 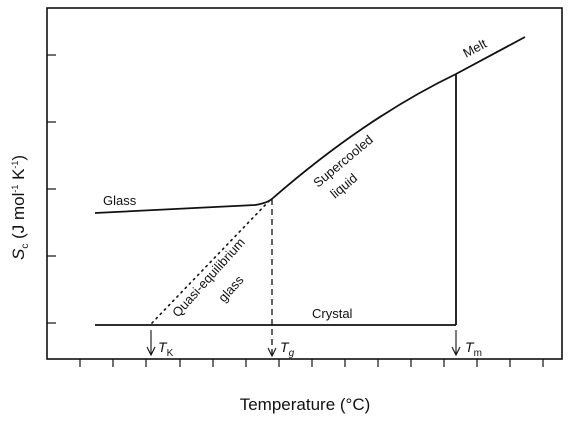 What do you see at coordinates (15, 165) in the screenshot?
I see `y-axis-exp2: -1` at bounding box center [15, 165].